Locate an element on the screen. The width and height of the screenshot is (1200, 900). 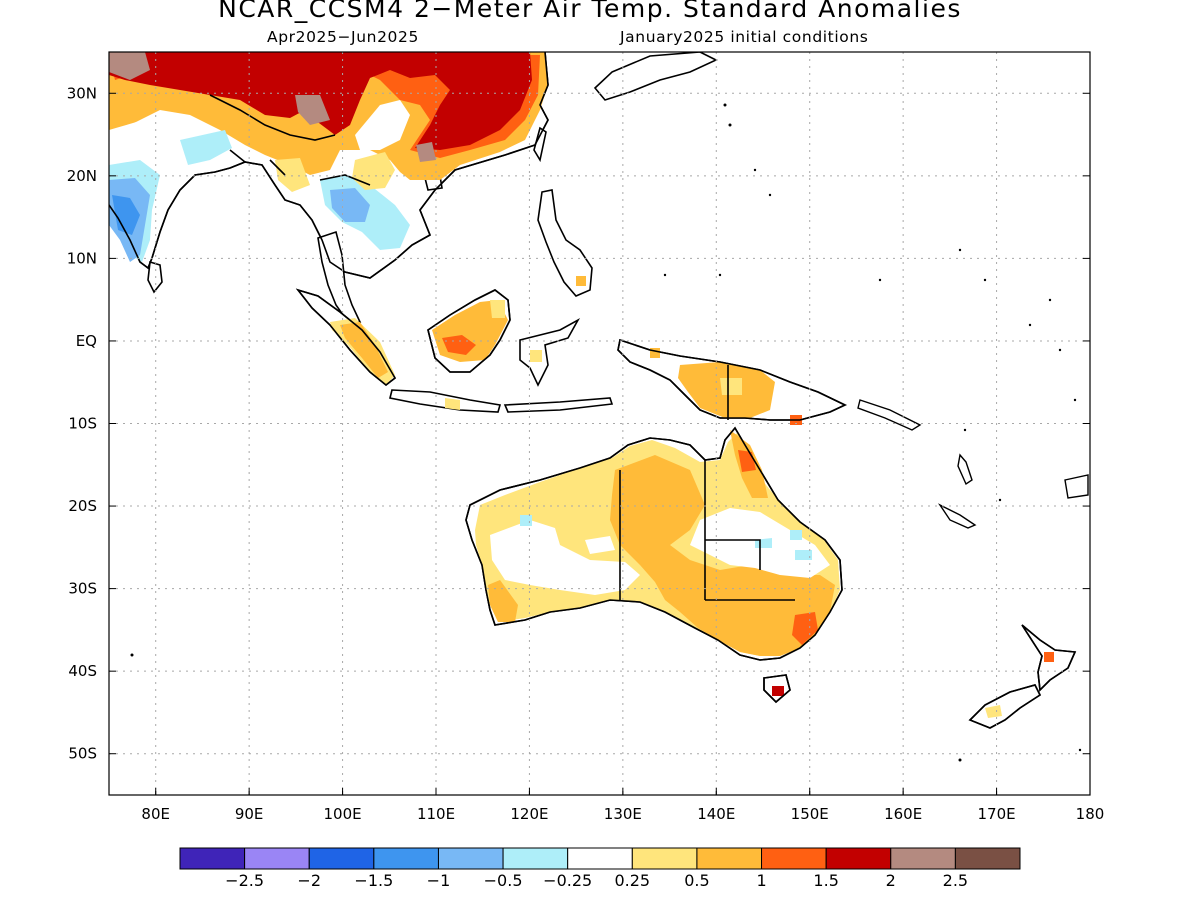
tick-label-lon: 120E is located at coordinates (529, 814).